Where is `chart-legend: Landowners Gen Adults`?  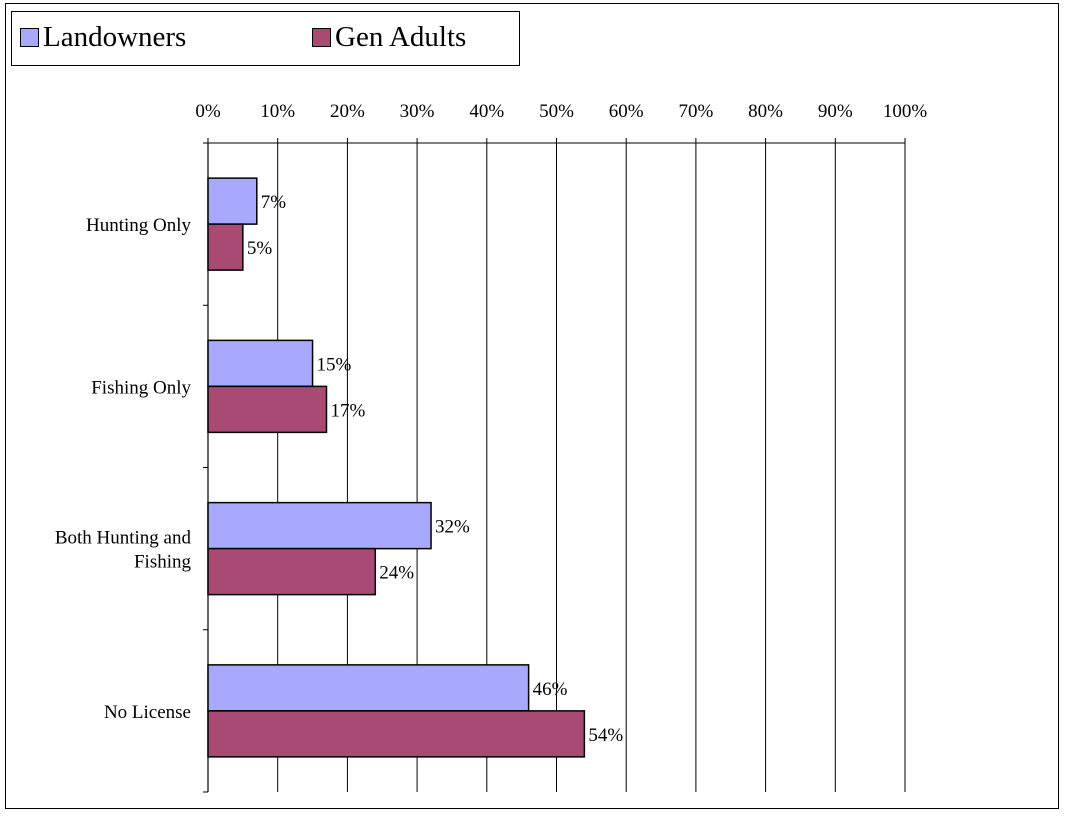
chart-legend: Landowners Gen Adults is located at coordinates (265, 38).